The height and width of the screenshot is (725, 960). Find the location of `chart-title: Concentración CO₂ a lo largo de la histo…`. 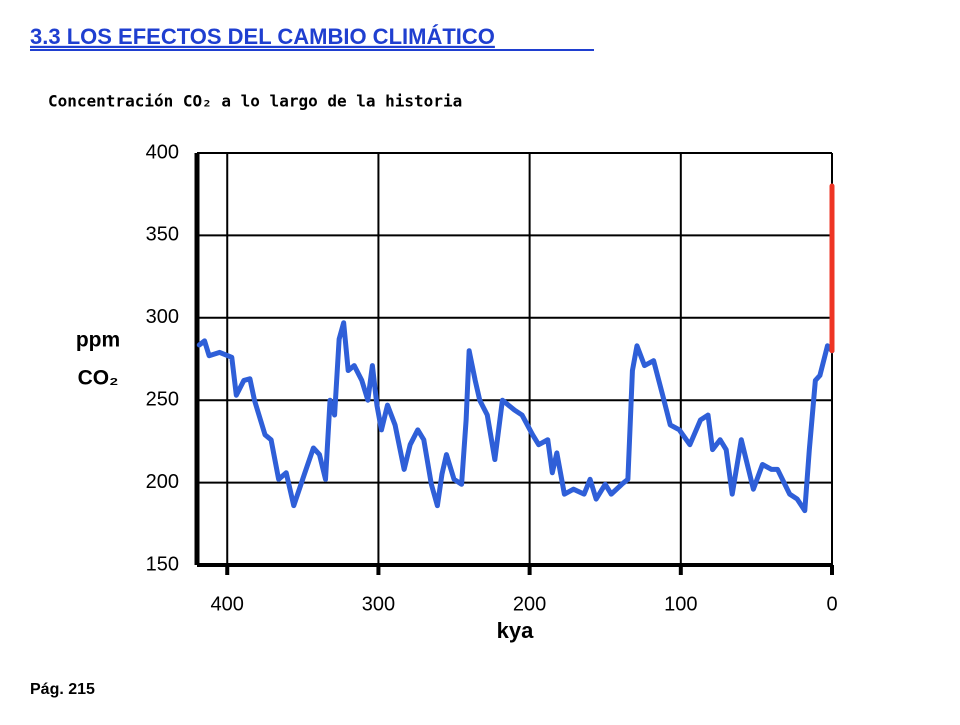

chart-title: Concentración CO₂ a lo largo de la histo… is located at coordinates (255, 101).